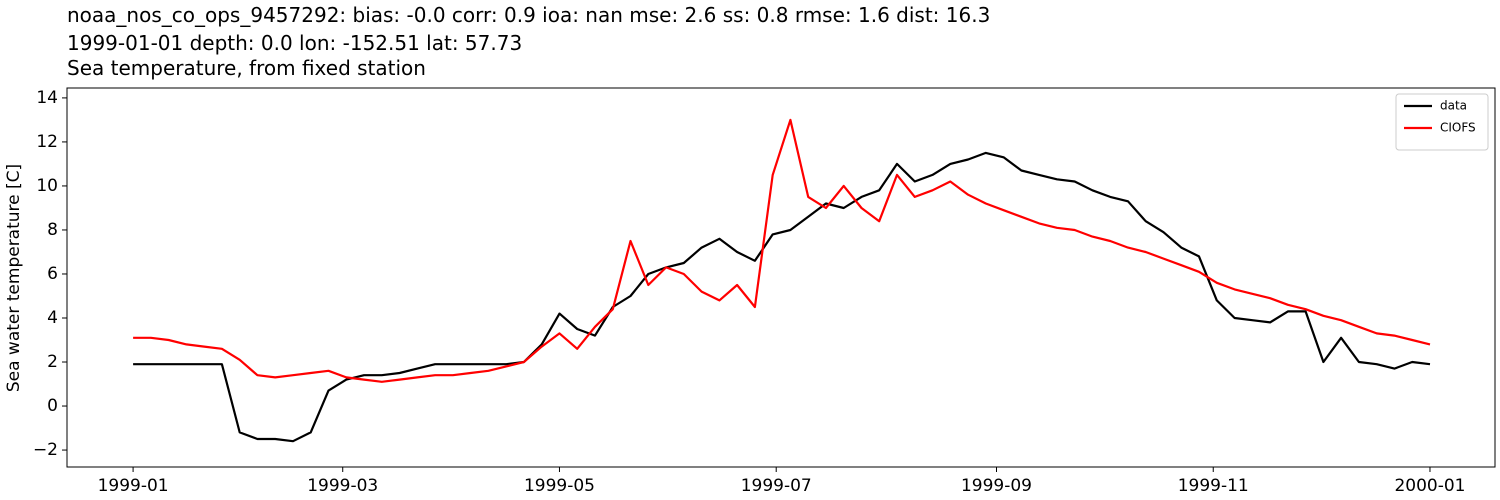  What do you see at coordinates (1458, 128) in the screenshot?
I see `legend-label: CIOFS` at bounding box center [1458, 128].